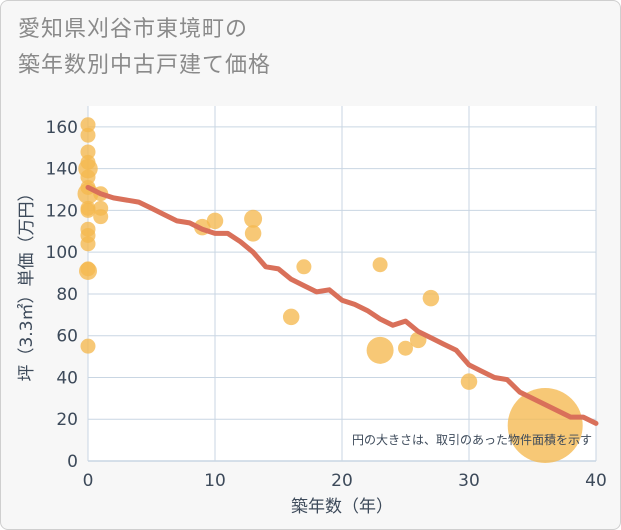  I want to click on y-tick-label: 80, so click(67, 295).